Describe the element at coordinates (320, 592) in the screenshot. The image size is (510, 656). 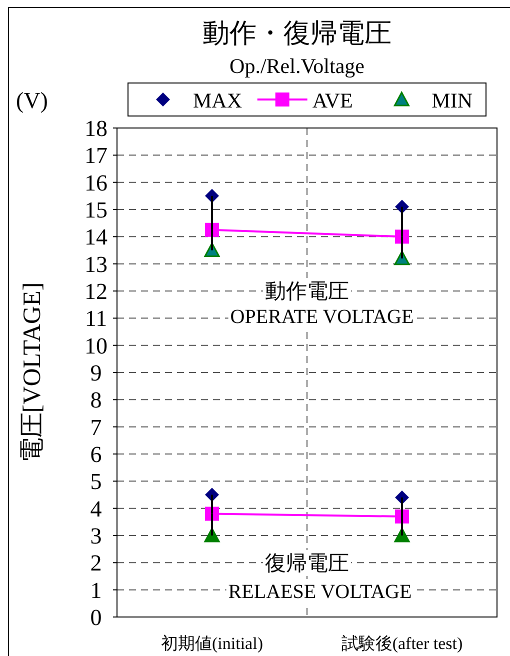
I see `annotation: RELAESE VOLTAGE` at that location.